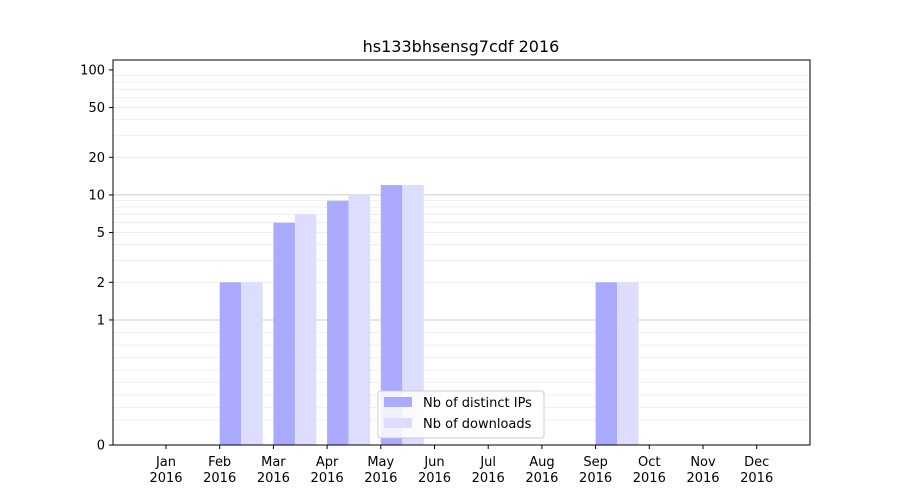 This screenshot has height=500, width=900. I want to click on x-tick-label-month: Nov, so click(703, 462).